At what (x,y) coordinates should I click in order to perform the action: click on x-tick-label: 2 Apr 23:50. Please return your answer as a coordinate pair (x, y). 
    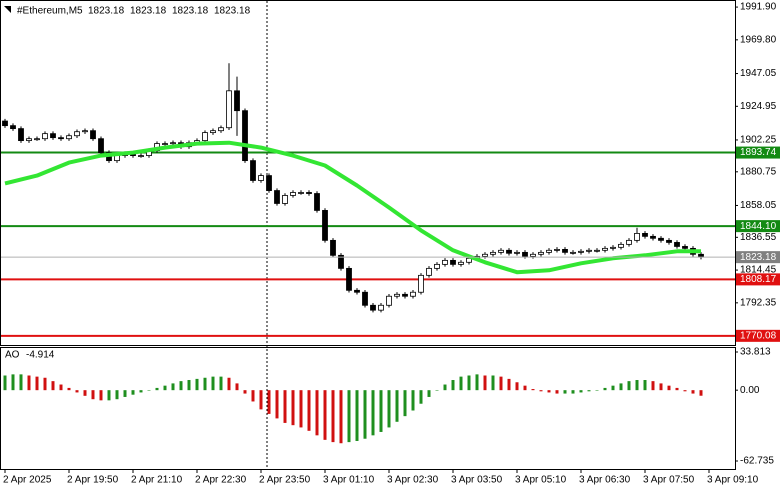
    Looking at the image, I should click on (285, 480).